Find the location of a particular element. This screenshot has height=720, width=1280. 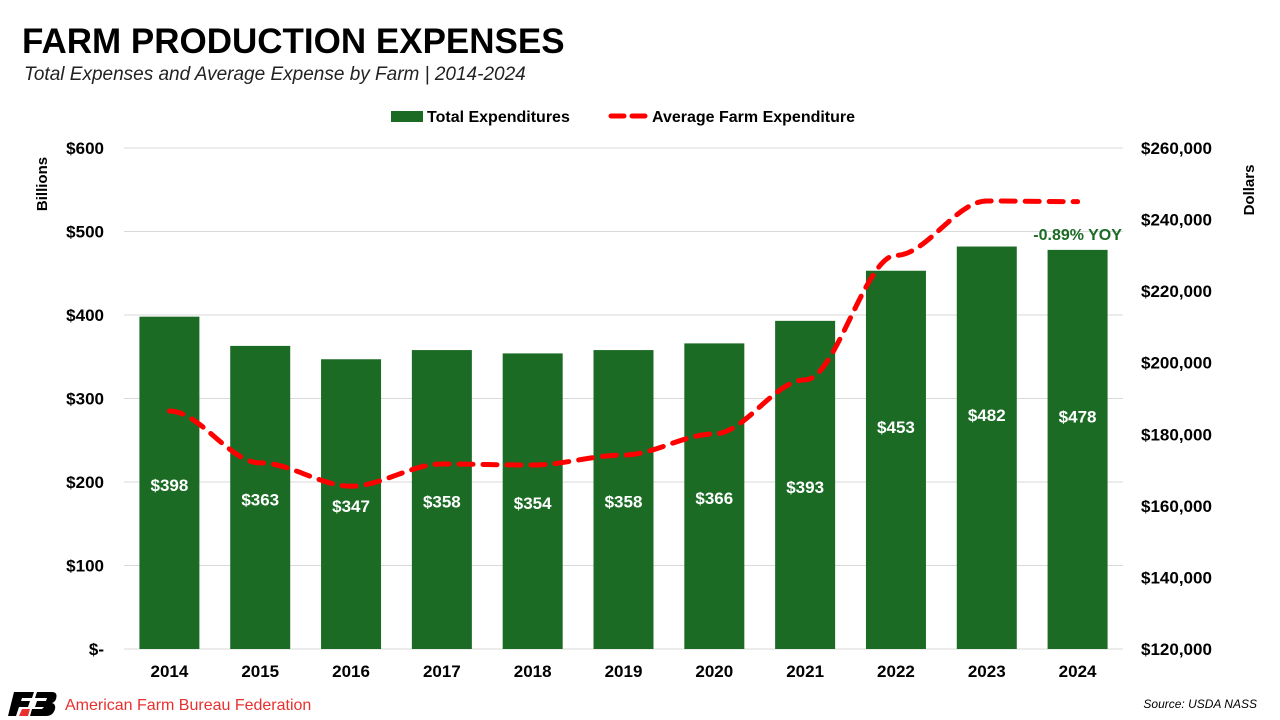

x-tick-label: 2015 is located at coordinates (260, 671).